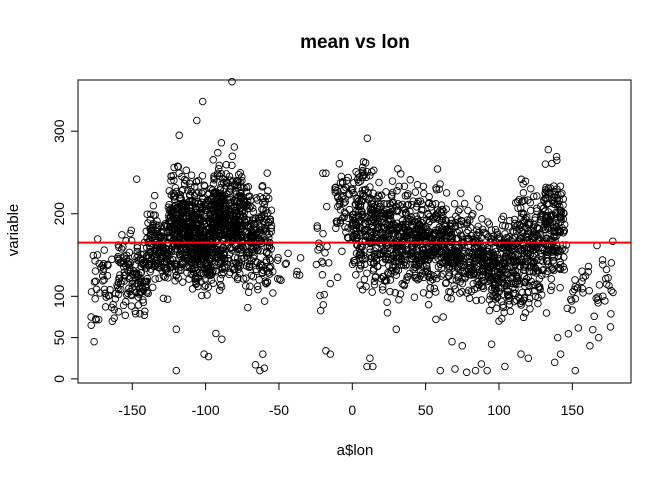 Image resolution: width=672 pixels, height=480 pixels. Describe the element at coordinates (59, 379) in the screenshot. I see `y-tick-label: 0` at that location.